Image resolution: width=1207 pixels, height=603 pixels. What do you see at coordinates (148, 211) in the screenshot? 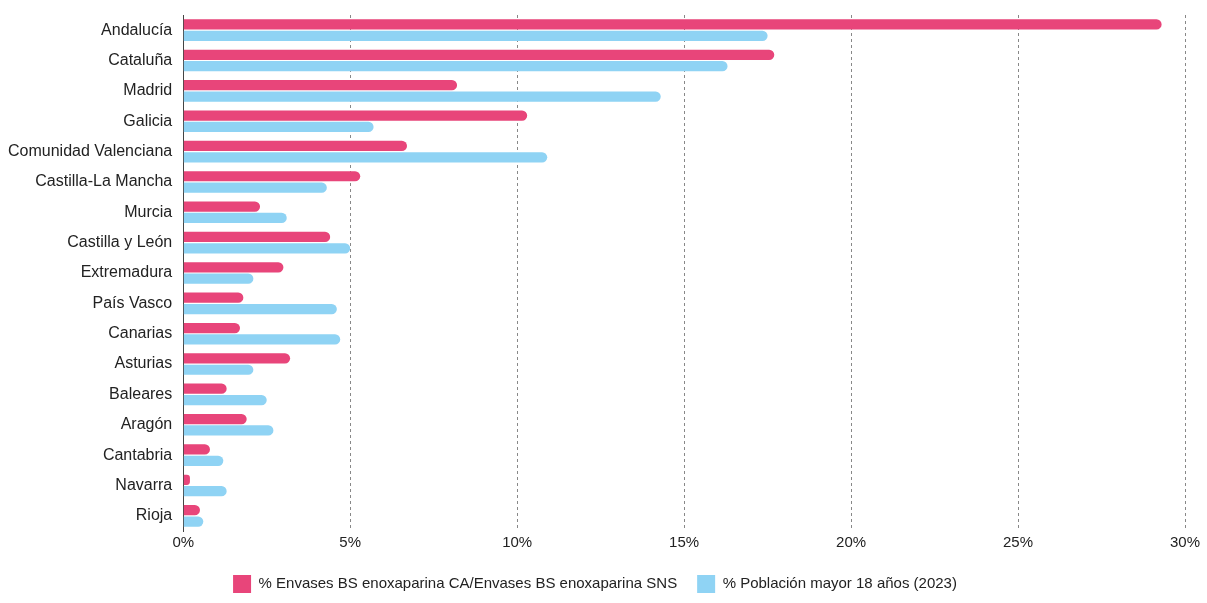
I see `y-tick-label: Murcia` at bounding box center [148, 211].